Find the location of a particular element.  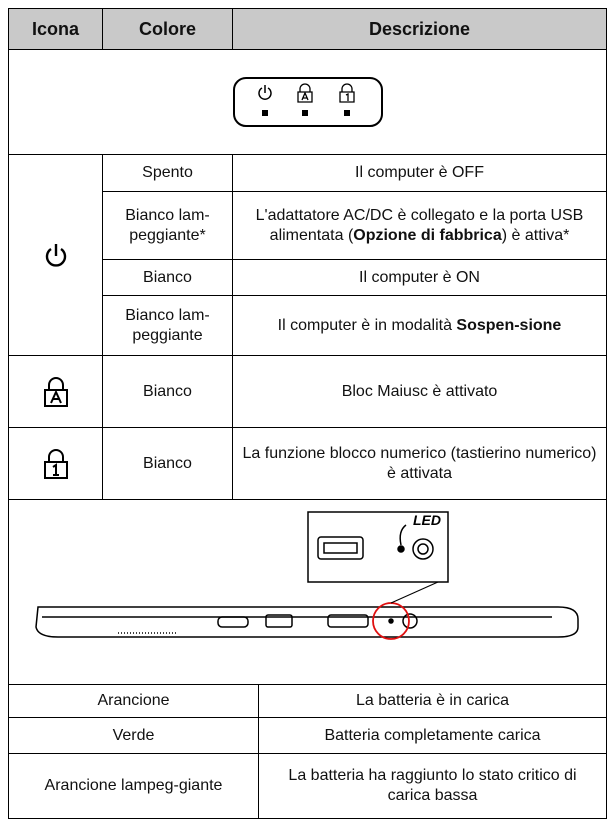

description-text: ) è attiva* is located at coordinates (535, 235).